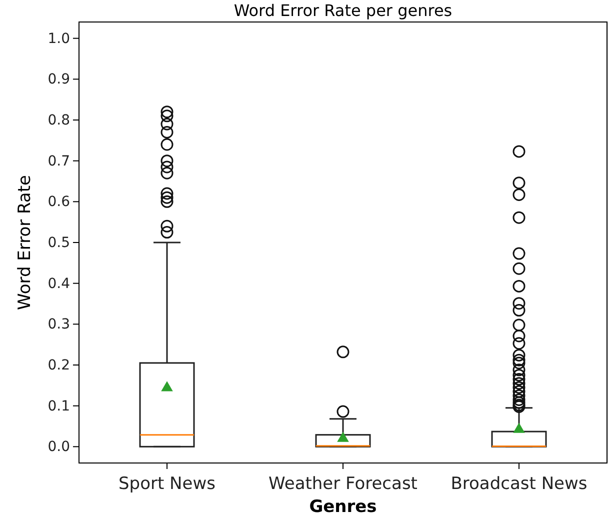 The height and width of the screenshot is (520, 608). What do you see at coordinates (25, 242) in the screenshot?
I see `y-axis-title: Word Error Rate` at bounding box center [25, 242].